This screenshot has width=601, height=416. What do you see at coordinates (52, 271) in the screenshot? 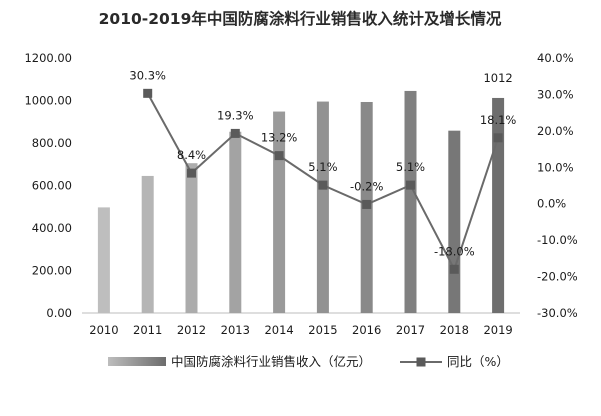
I see `y-left-tick-label: 200.00` at bounding box center [52, 271].